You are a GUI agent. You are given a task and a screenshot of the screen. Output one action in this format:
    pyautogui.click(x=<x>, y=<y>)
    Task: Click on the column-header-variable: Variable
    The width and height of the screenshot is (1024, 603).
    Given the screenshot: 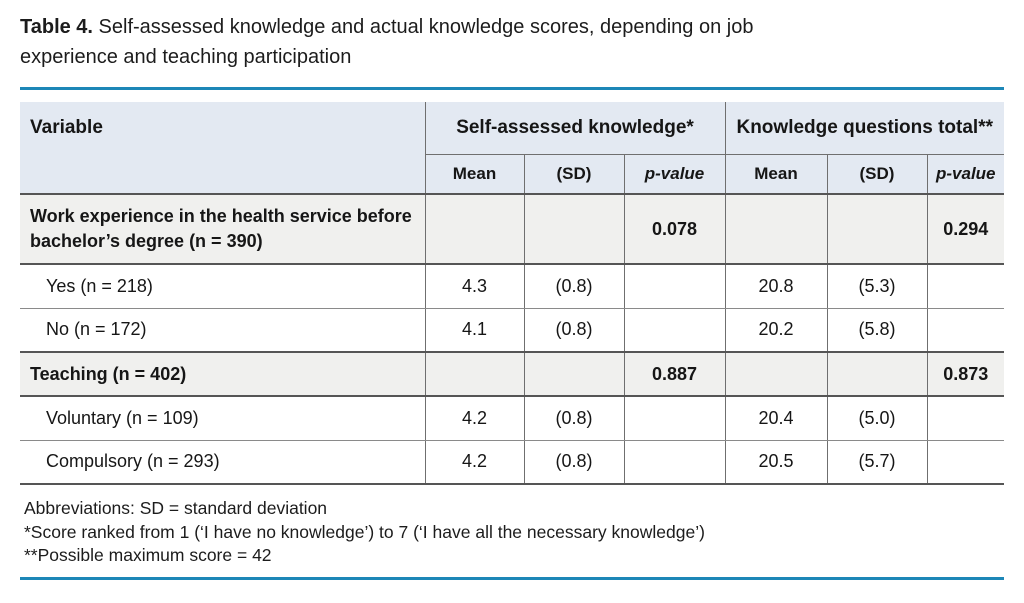 What is the action you would take?
    pyautogui.click(x=222, y=148)
    